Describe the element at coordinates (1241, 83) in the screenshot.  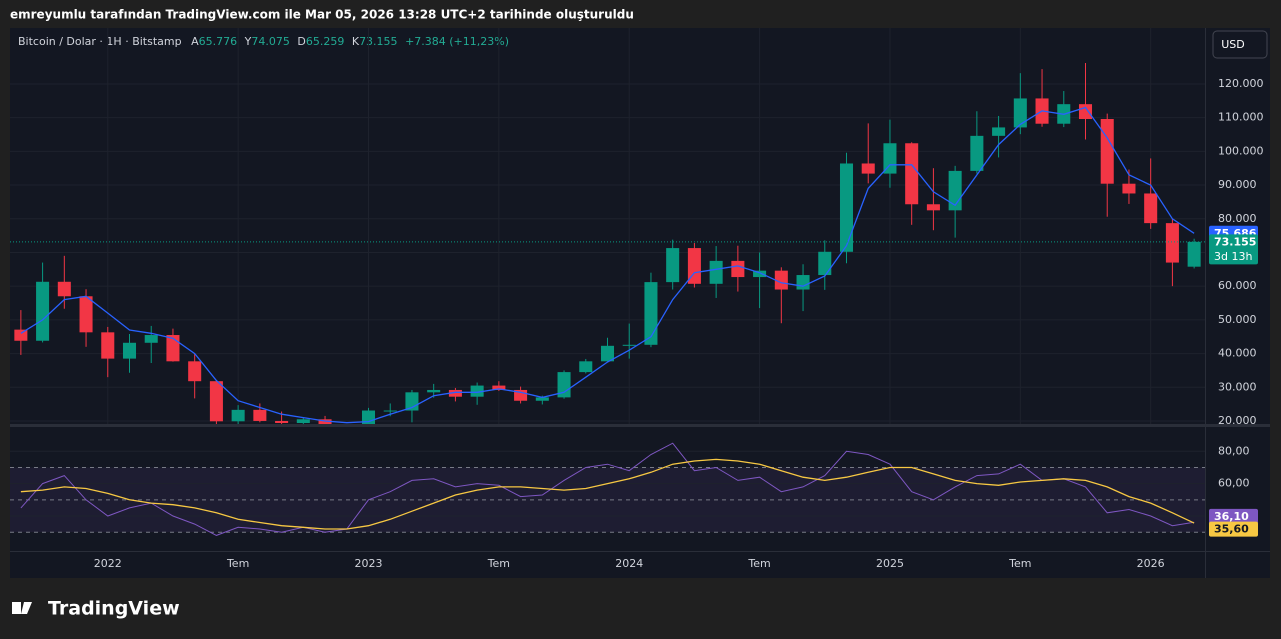
I see `y-tick-label: 120.000` at that location.